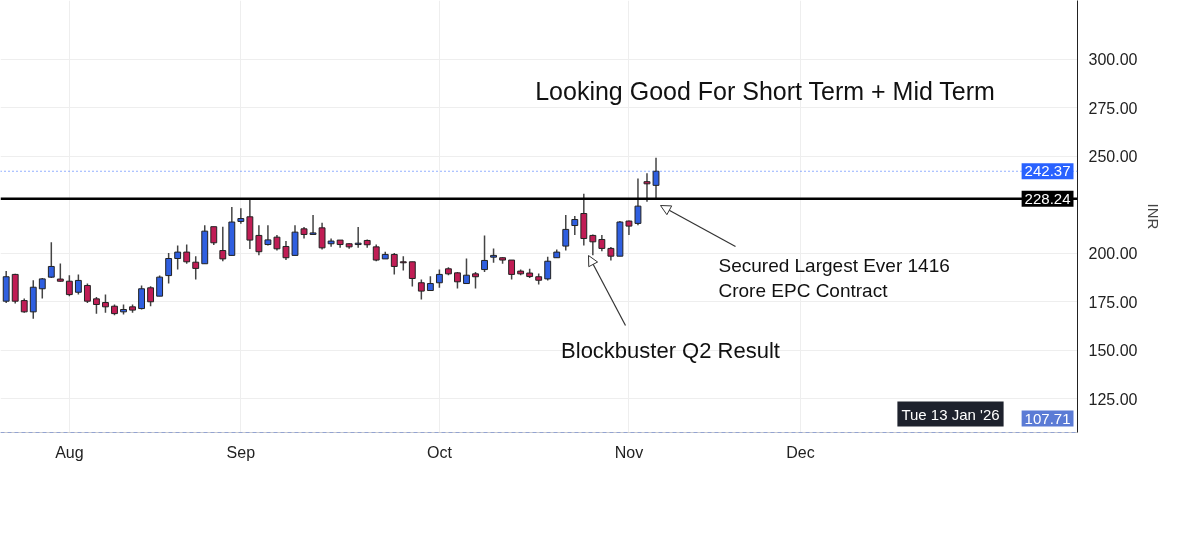  What do you see at coordinates (1113, 157) in the screenshot?
I see `y-tick-label: 250.00` at bounding box center [1113, 157].